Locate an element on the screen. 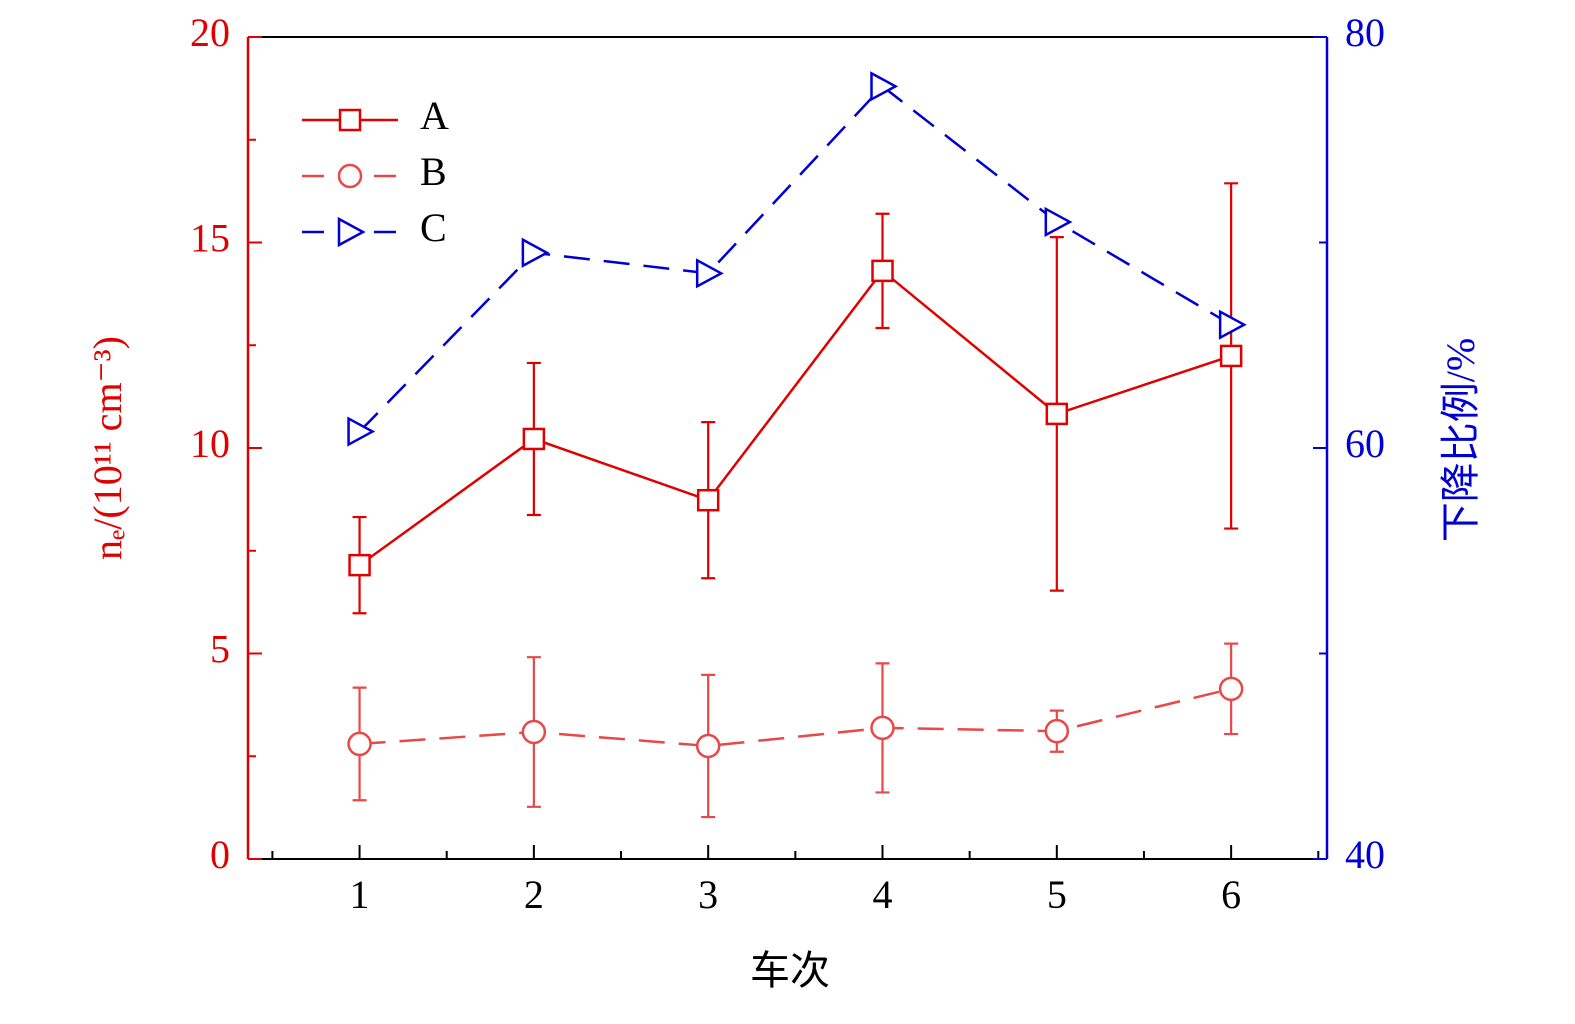 The width and height of the screenshot is (1575, 1024). x-tick-label: 6 is located at coordinates (1231, 894).